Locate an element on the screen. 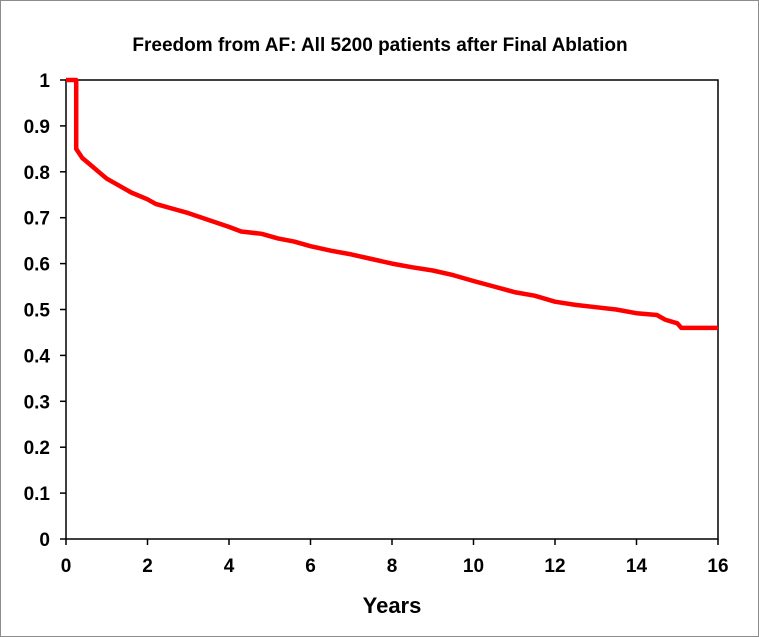  y-tick-label: 0.2 is located at coordinates (37, 448).